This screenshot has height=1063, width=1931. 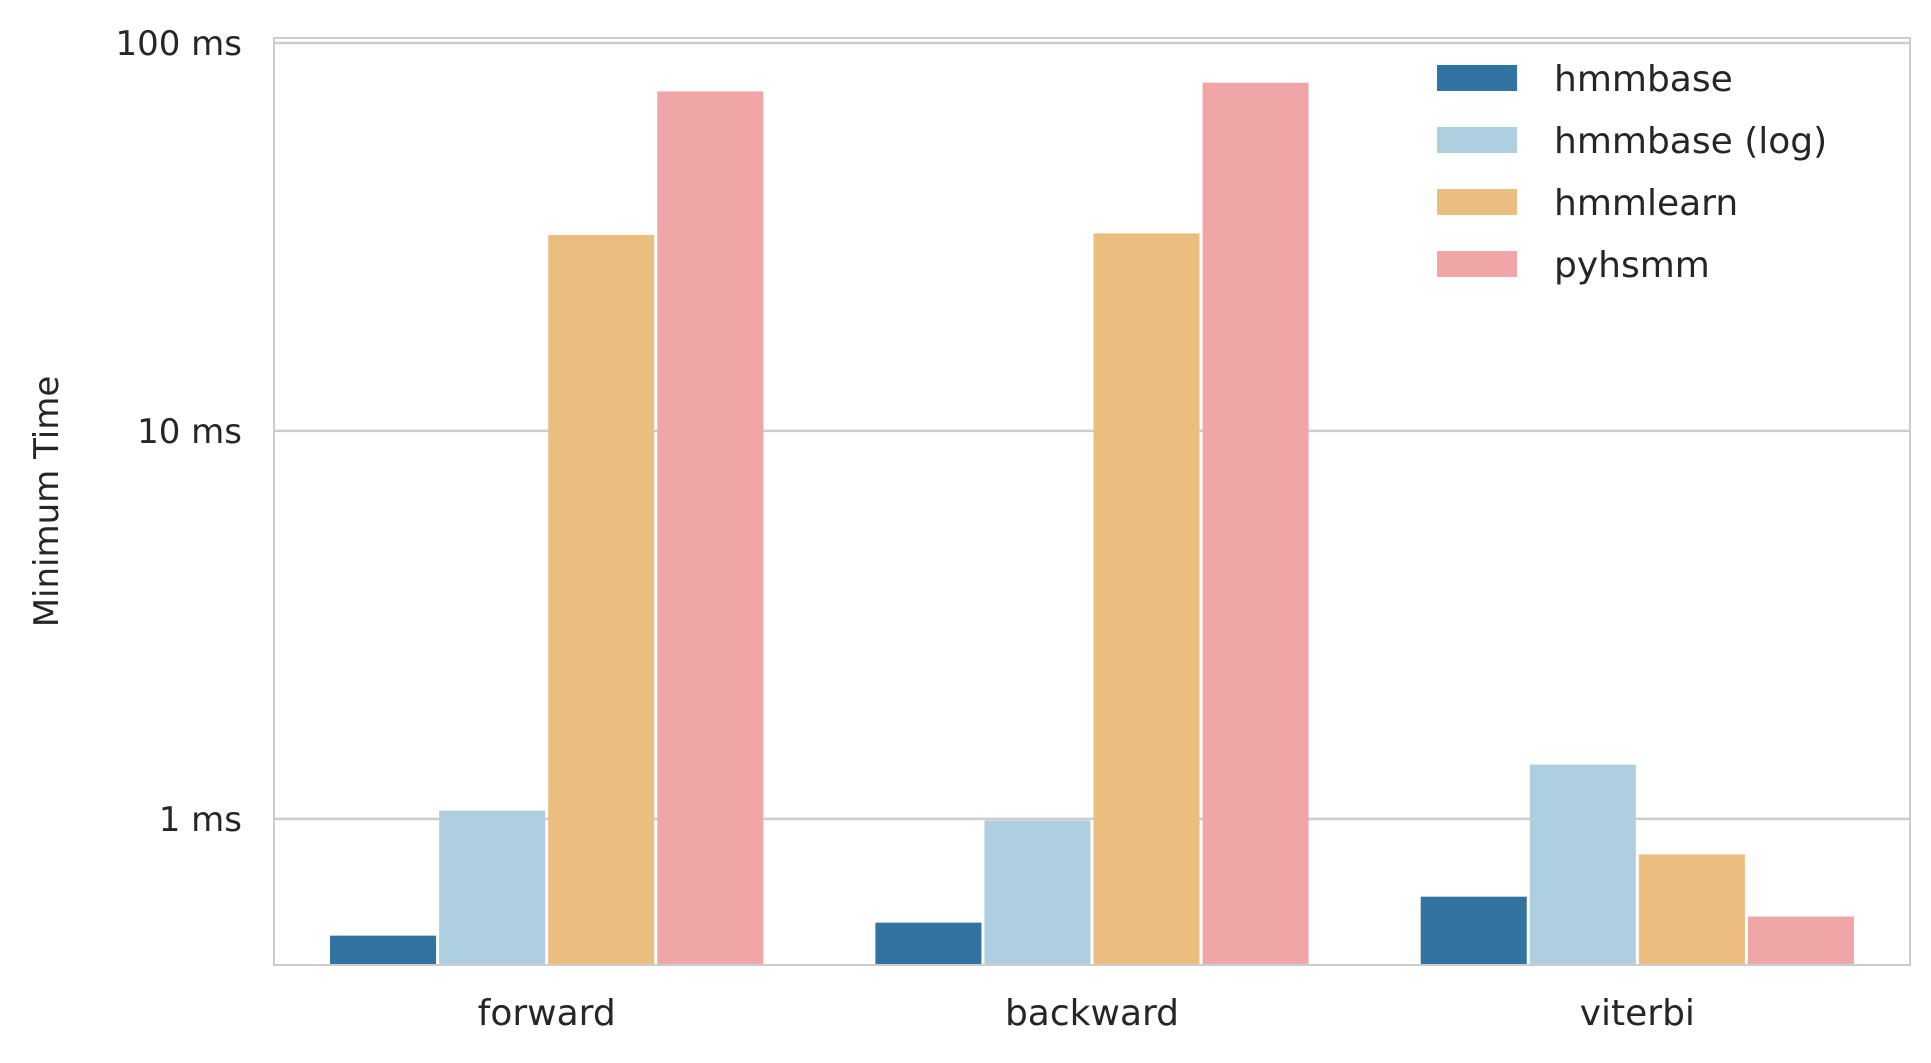 What do you see at coordinates (1800, 940) in the screenshot?
I see `bar-pyhsmm-viterbi` at bounding box center [1800, 940].